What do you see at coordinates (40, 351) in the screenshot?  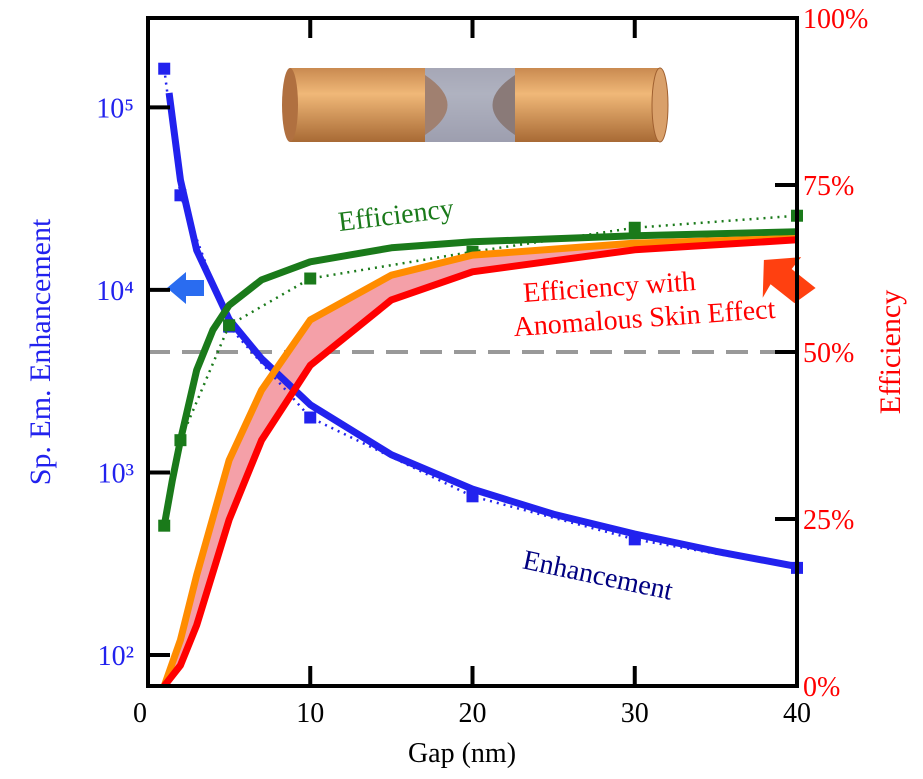 I see `y-axis-label: Sp. Em. Enhancement` at bounding box center [40, 351].